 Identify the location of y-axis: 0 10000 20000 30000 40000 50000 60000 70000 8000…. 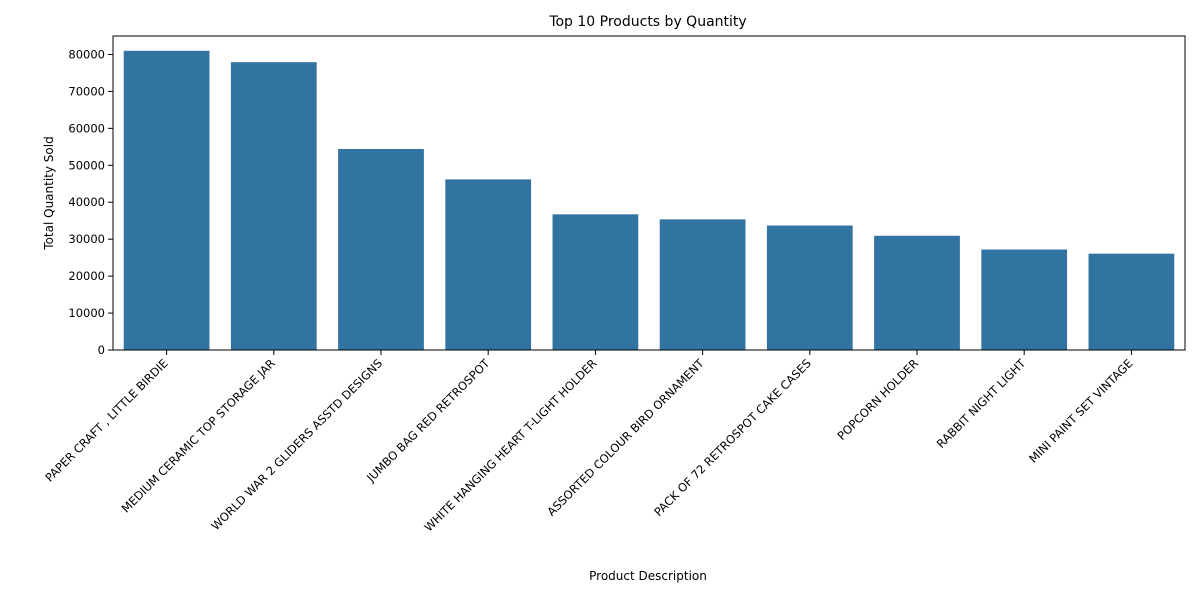
(90, 202).